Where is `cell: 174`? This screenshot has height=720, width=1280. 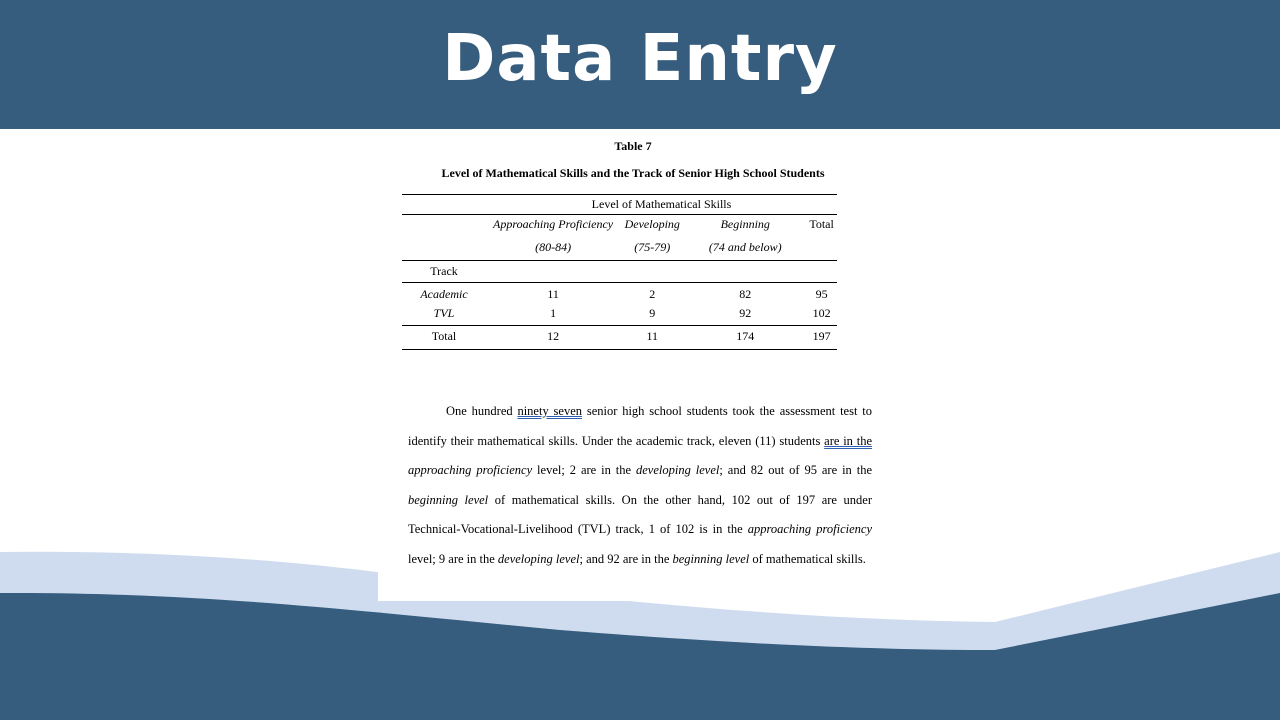 cell: 174 is located at coordinates (745, 336).